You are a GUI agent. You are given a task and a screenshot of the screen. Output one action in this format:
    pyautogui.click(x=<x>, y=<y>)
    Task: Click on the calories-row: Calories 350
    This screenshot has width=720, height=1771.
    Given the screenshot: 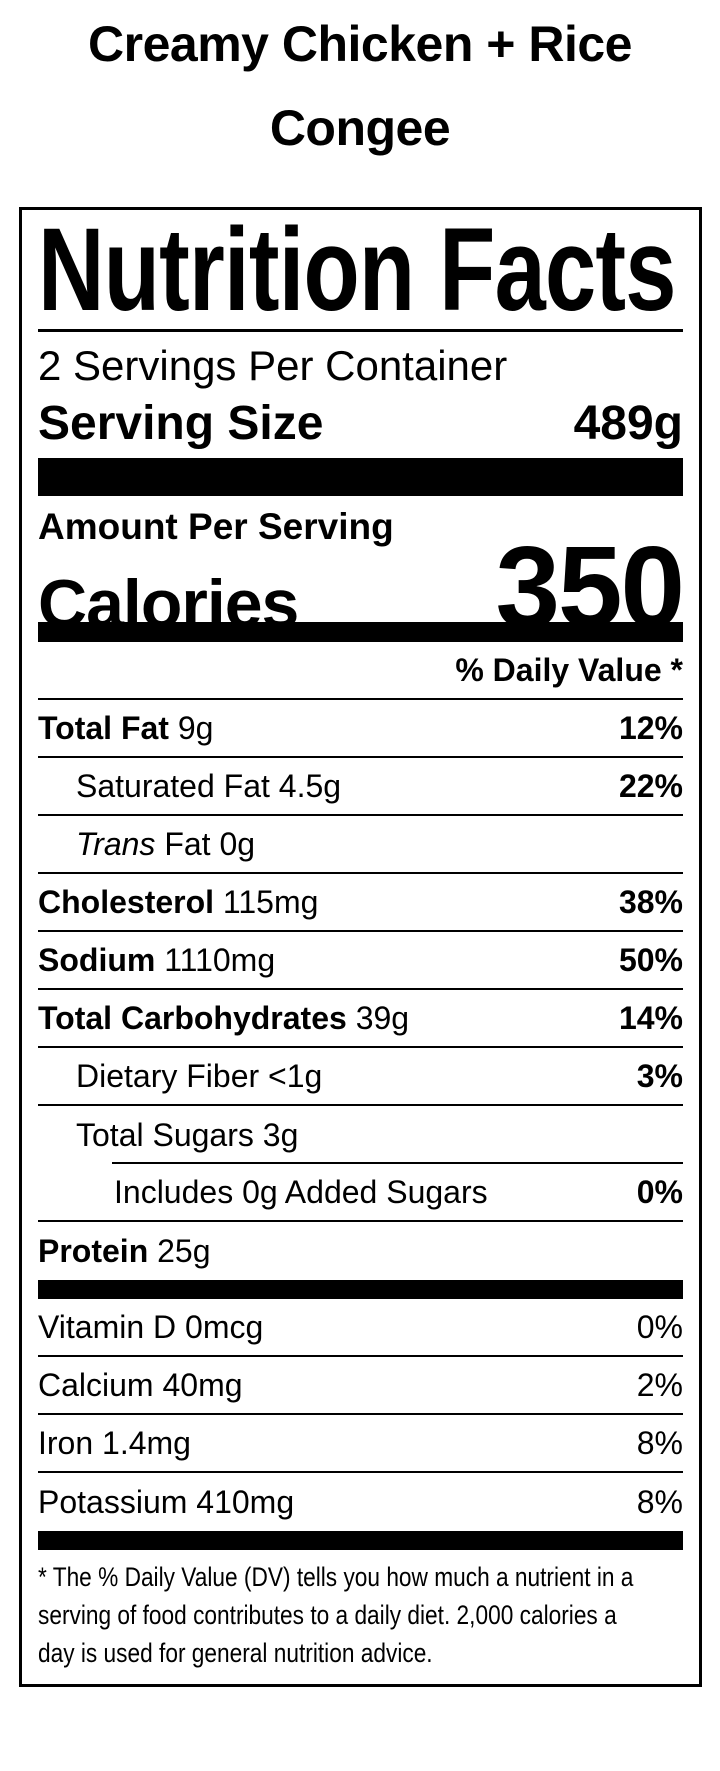 What is the action you would take?
    pyautogui.click(x=361, y=587)
    